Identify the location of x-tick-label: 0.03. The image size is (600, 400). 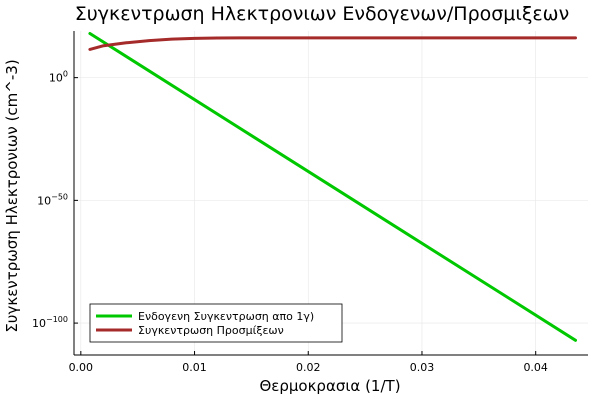
(422, 367).